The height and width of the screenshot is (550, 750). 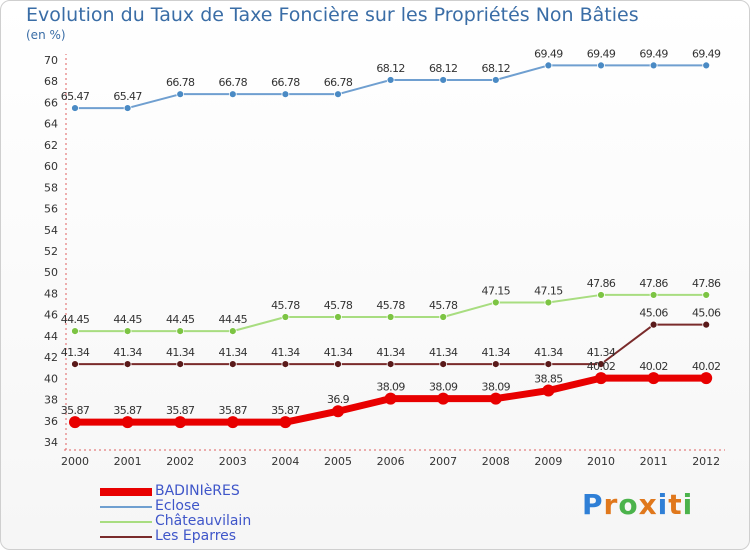 I want to click on y-tick-label: 64, so click(x=51, y=124).